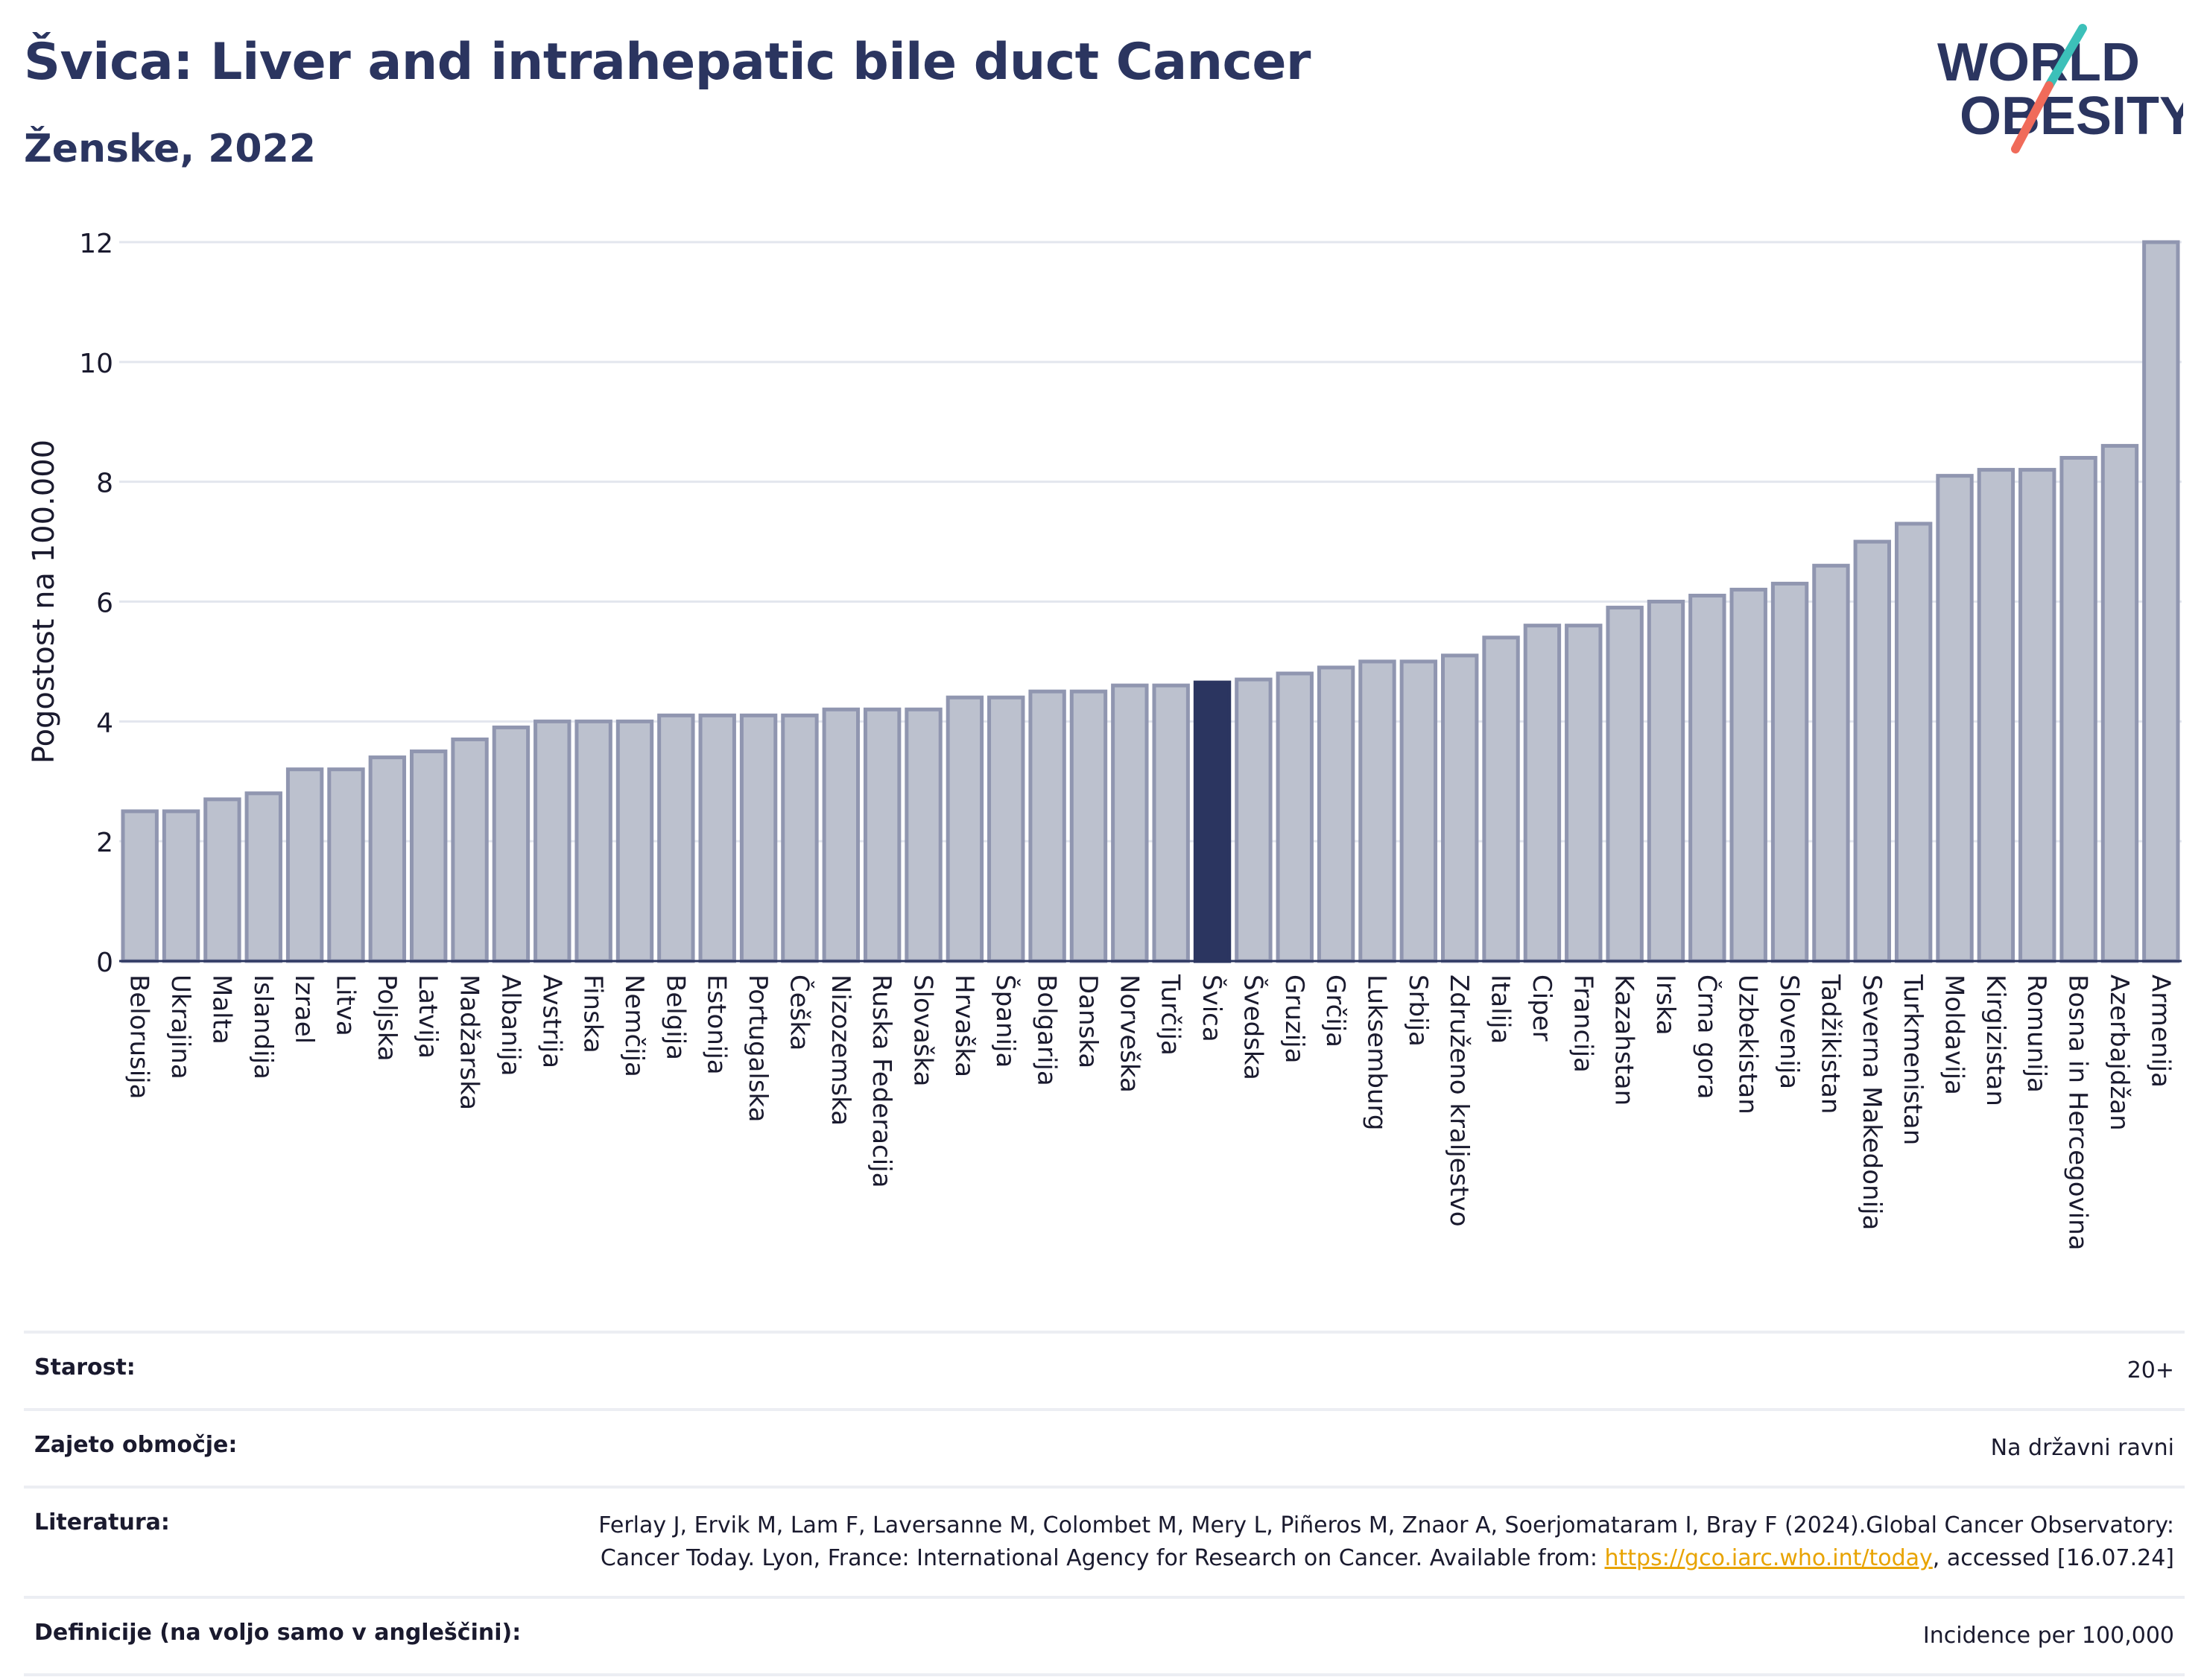  What do you see at coordinates (881, 1081) in the screenshot?
I see `x-tick-label: Ruska Federacija` at bounding box center [881, 1081].